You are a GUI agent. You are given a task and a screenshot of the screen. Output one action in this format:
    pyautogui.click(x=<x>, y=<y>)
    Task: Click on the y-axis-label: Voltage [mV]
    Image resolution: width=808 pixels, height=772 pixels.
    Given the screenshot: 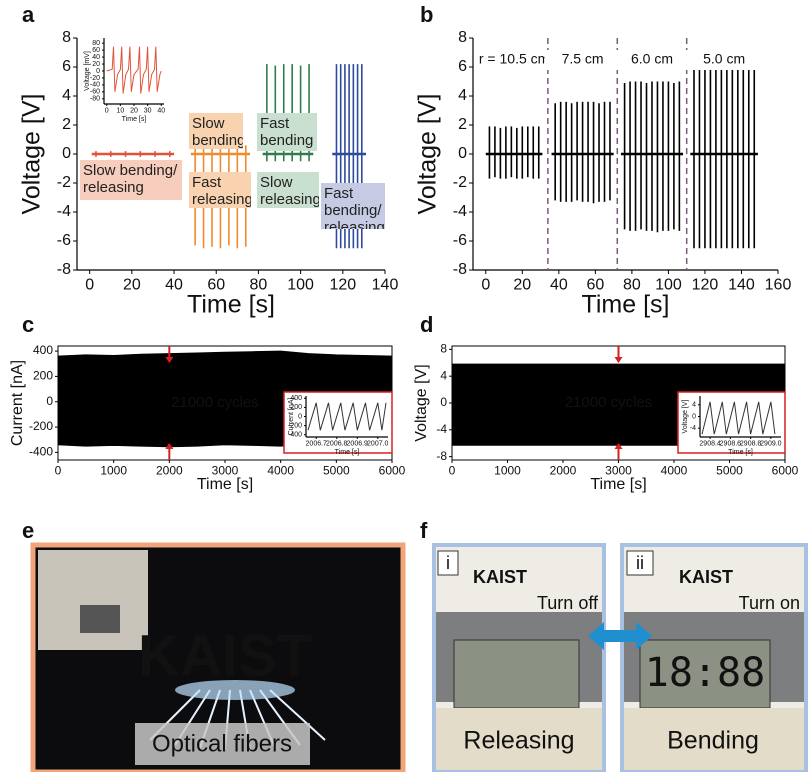 What is the action you would take?
    pyautogui.click(x=87, y=71)
    